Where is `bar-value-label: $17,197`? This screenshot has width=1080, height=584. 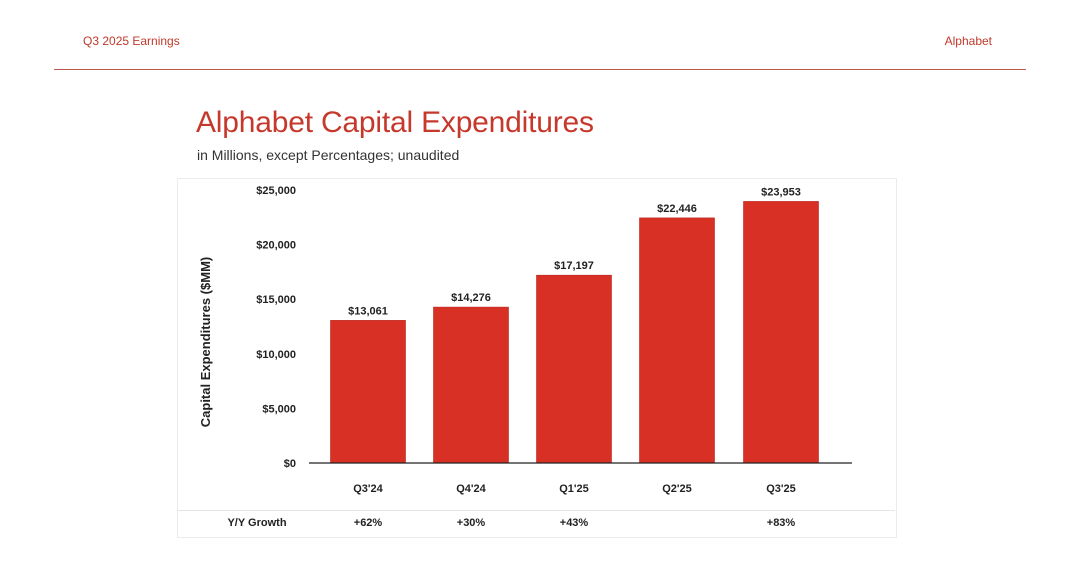 bar-value-label: $17,197 is located at coordinates (574, 266).